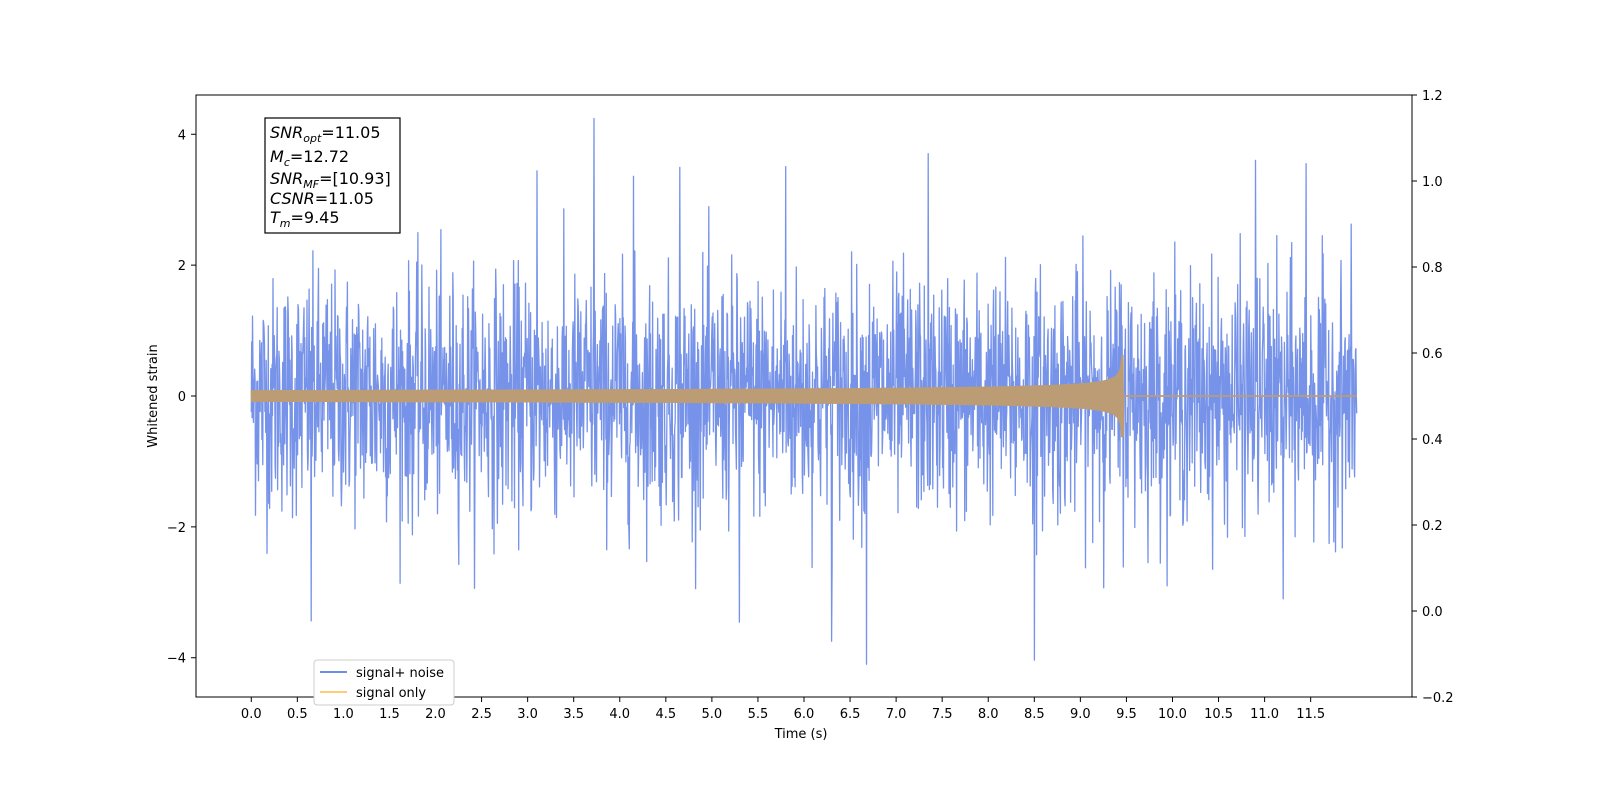  What do you see at coordinates (1438, 698) in the screenshot?
I see `y-right-tick-label: −0.2` at bounding box center [1438, 698].